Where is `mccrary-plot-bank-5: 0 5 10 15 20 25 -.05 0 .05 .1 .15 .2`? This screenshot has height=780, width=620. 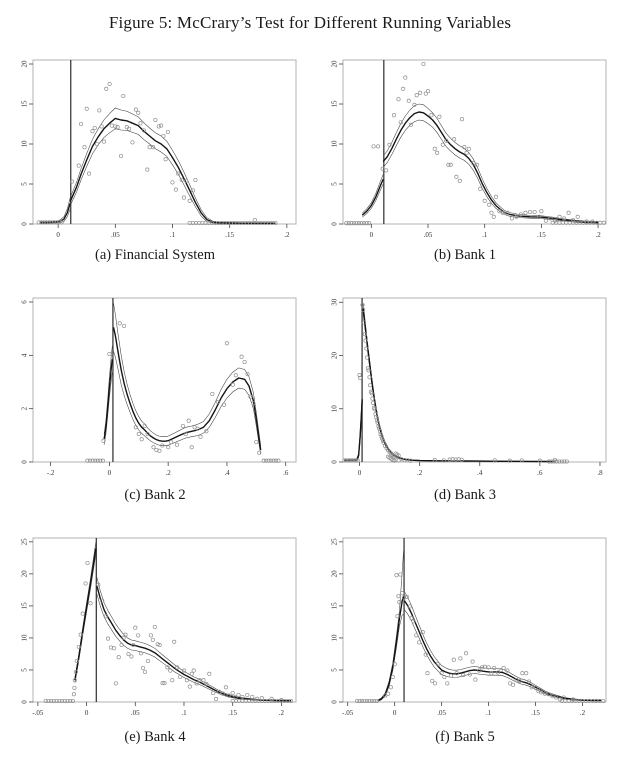 mccrary-plot-bank-5: 0 5 10 15 20 25 -.05 0 .05 .1 .15 .2 is located at coordinates (469, 627).